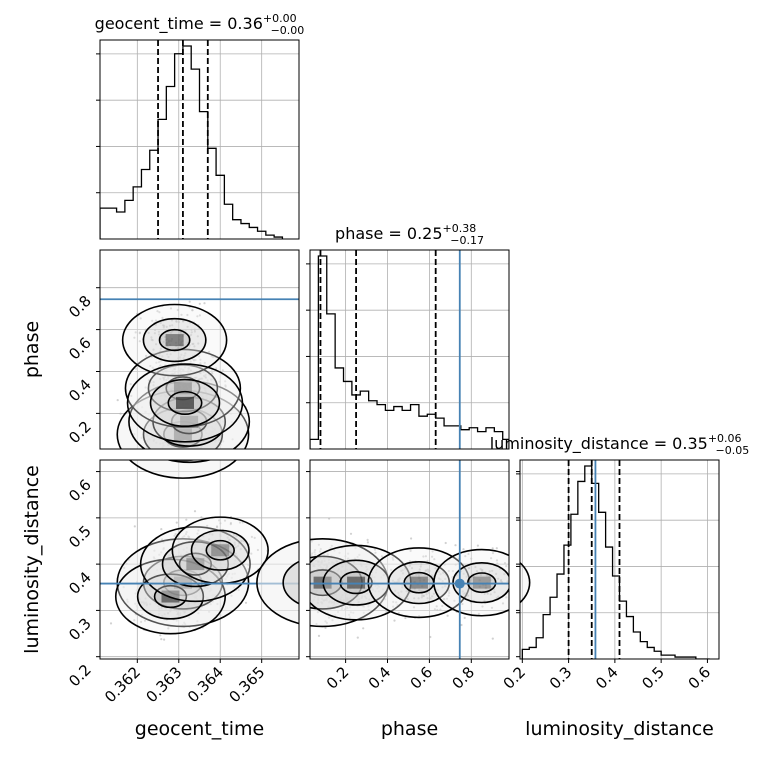  I want to click on x-tick-label-luminosity_distance: 0.6, so click(700, 678).